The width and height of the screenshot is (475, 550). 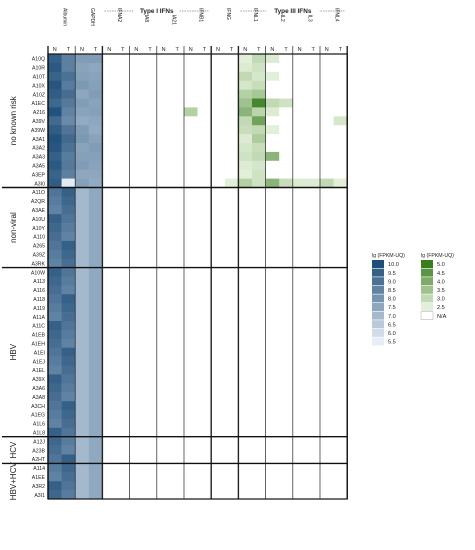 I want to click on row-label: A113, so click(x=39, y=282).